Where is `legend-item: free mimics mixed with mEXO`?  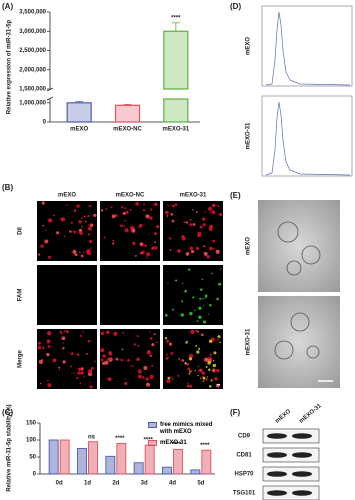 legend-item: free mimics mixed with mEXO is located at coordinates (182, 429).